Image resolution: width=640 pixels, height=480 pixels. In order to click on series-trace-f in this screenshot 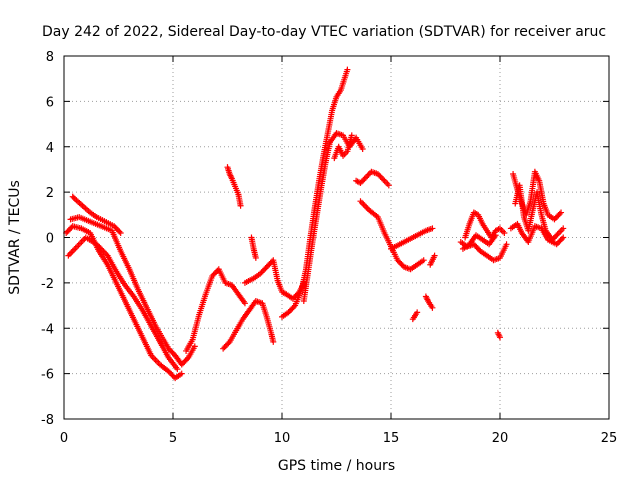, I will do `click(248, 325)`.